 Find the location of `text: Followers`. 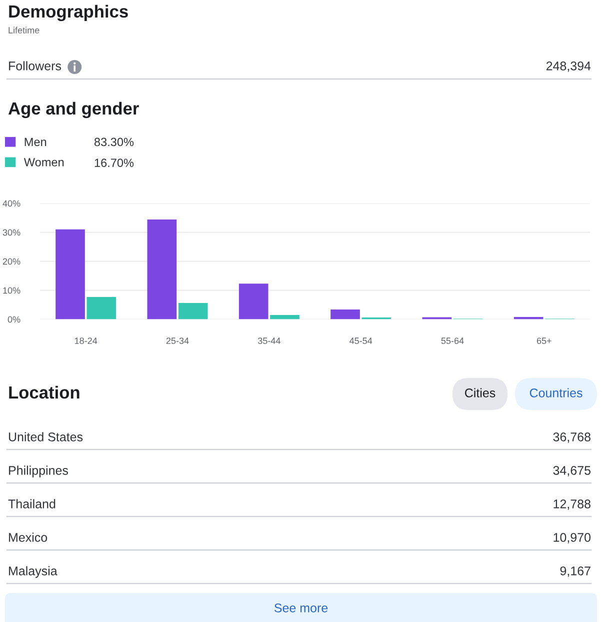

text: Followers is located at coordinates (35, 65).